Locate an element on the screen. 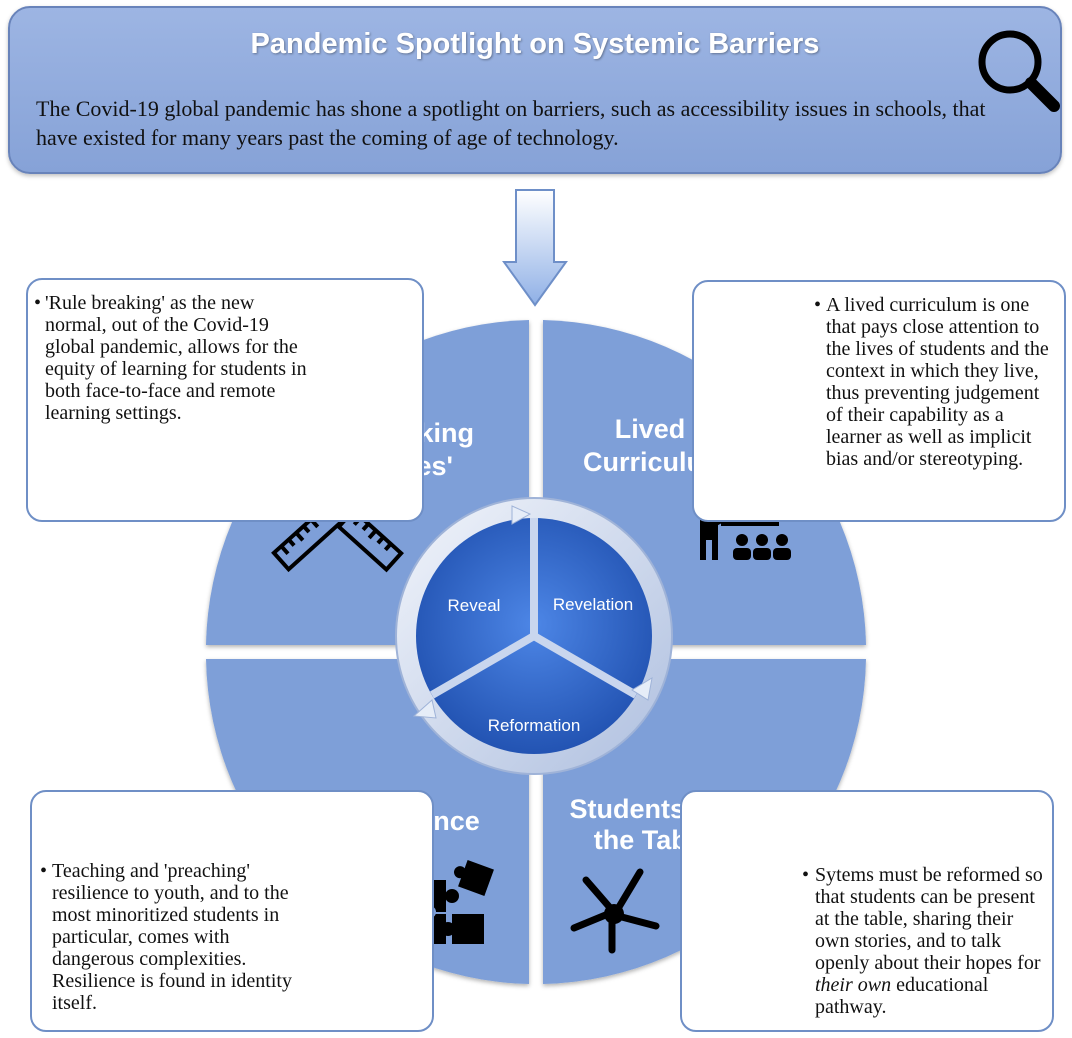 The height and width of the screenshot is (1038, 1072). down-arrow-icon is located at coordinates (535, 248).